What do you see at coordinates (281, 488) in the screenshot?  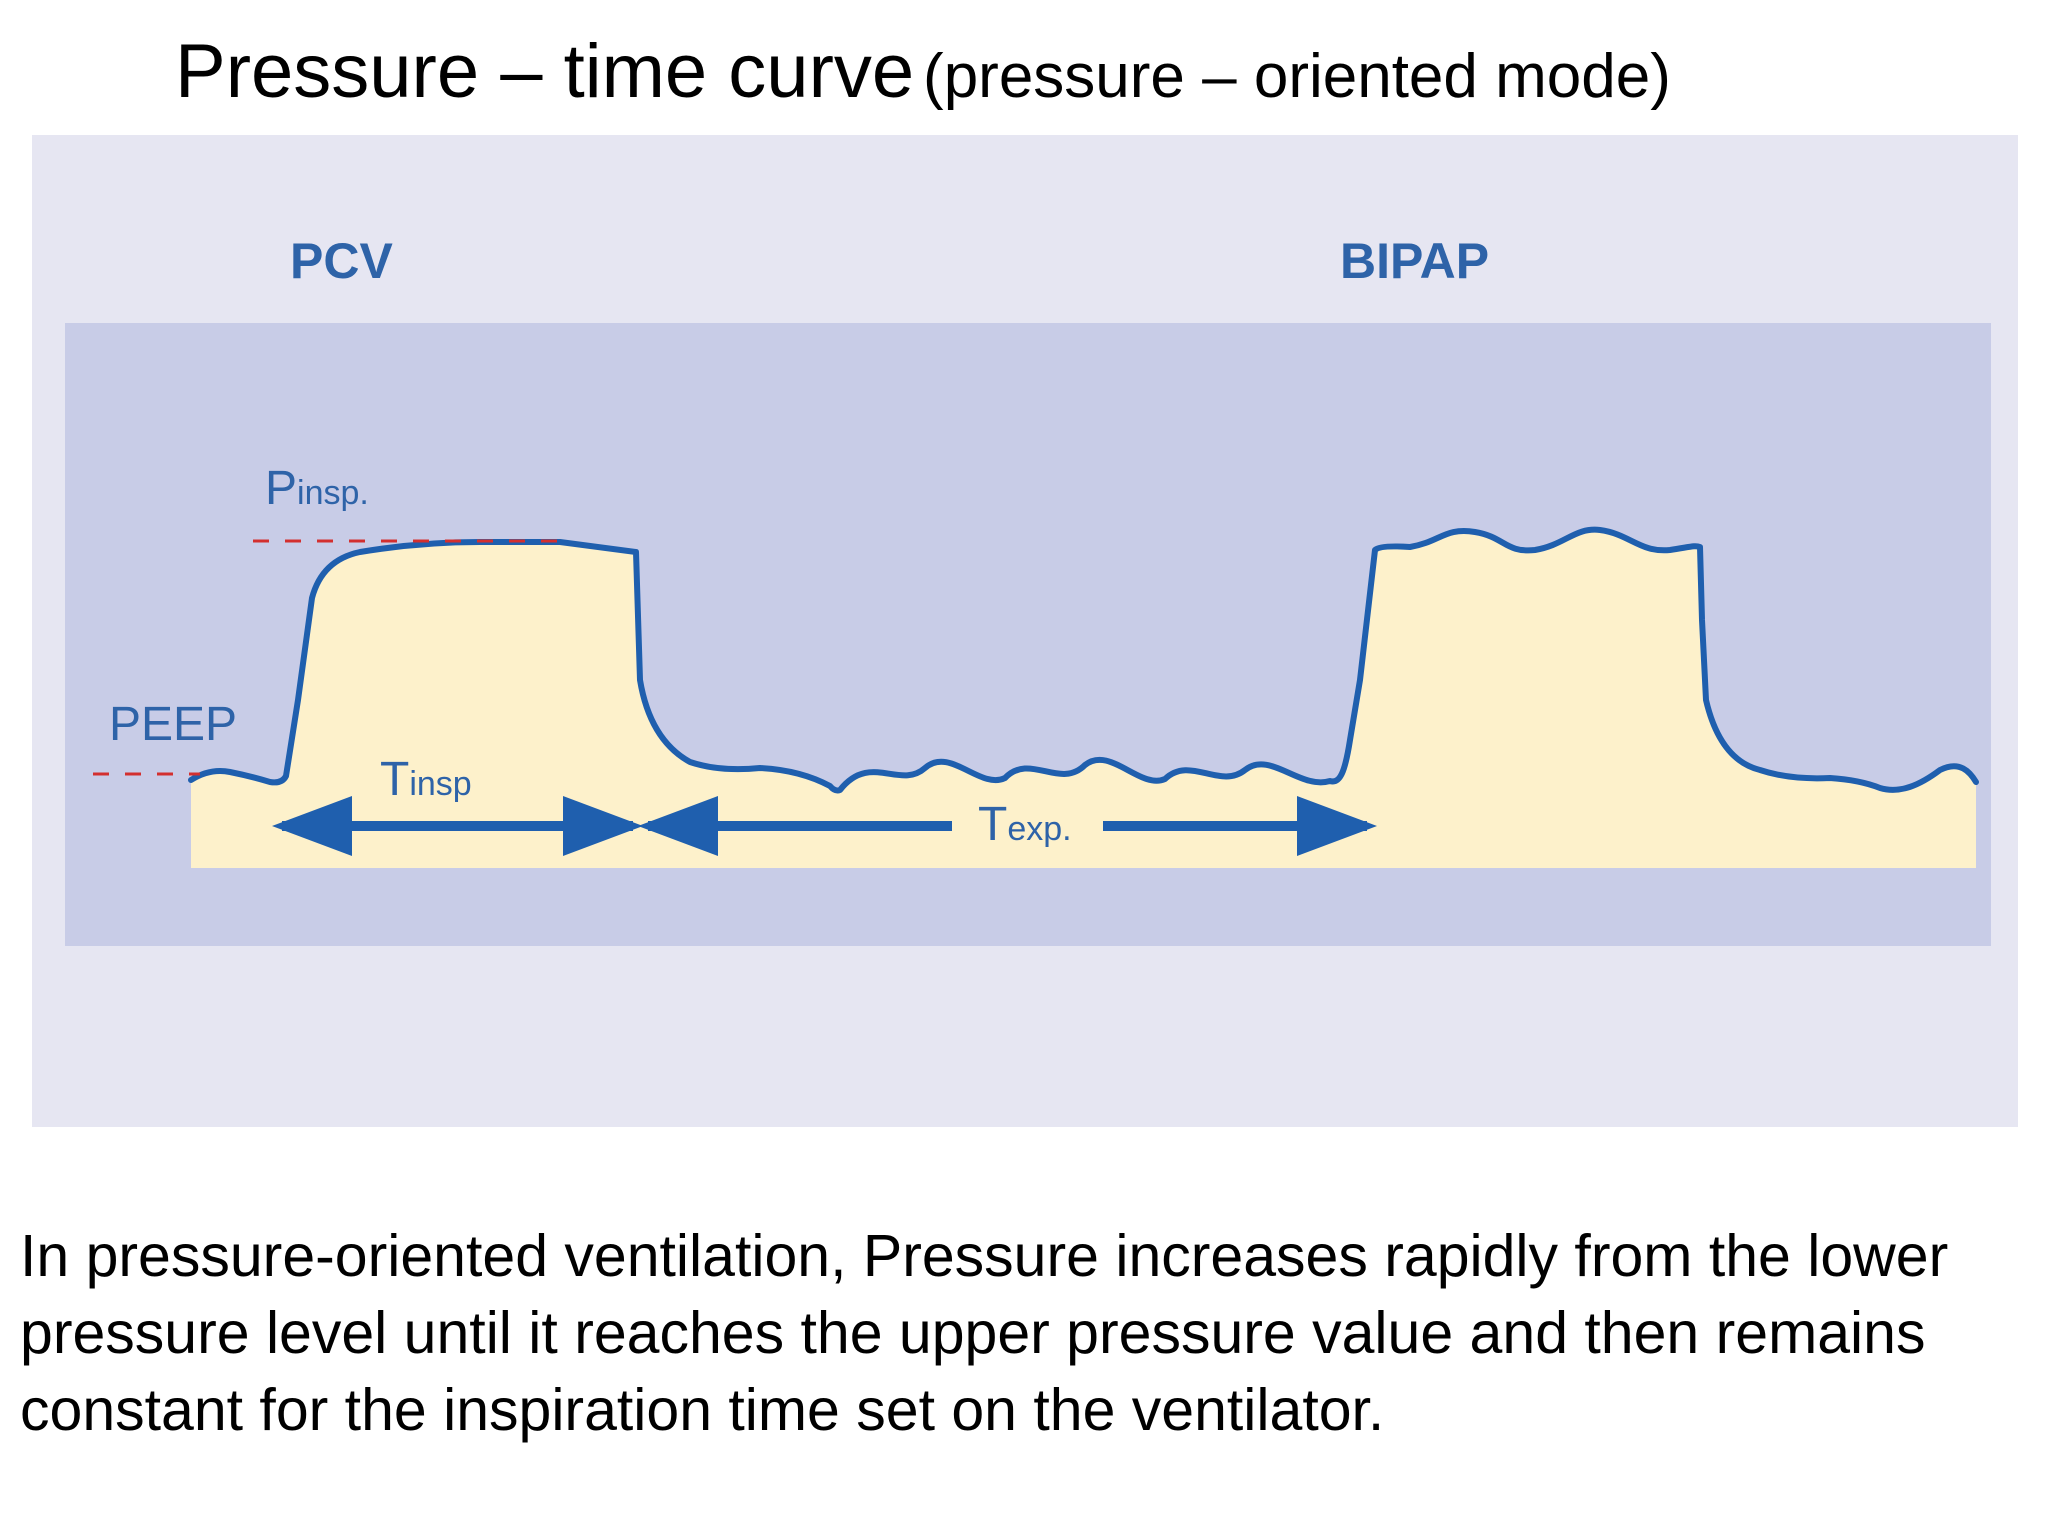 I see `pinsp-main: P` at bounding box center [281, 488].